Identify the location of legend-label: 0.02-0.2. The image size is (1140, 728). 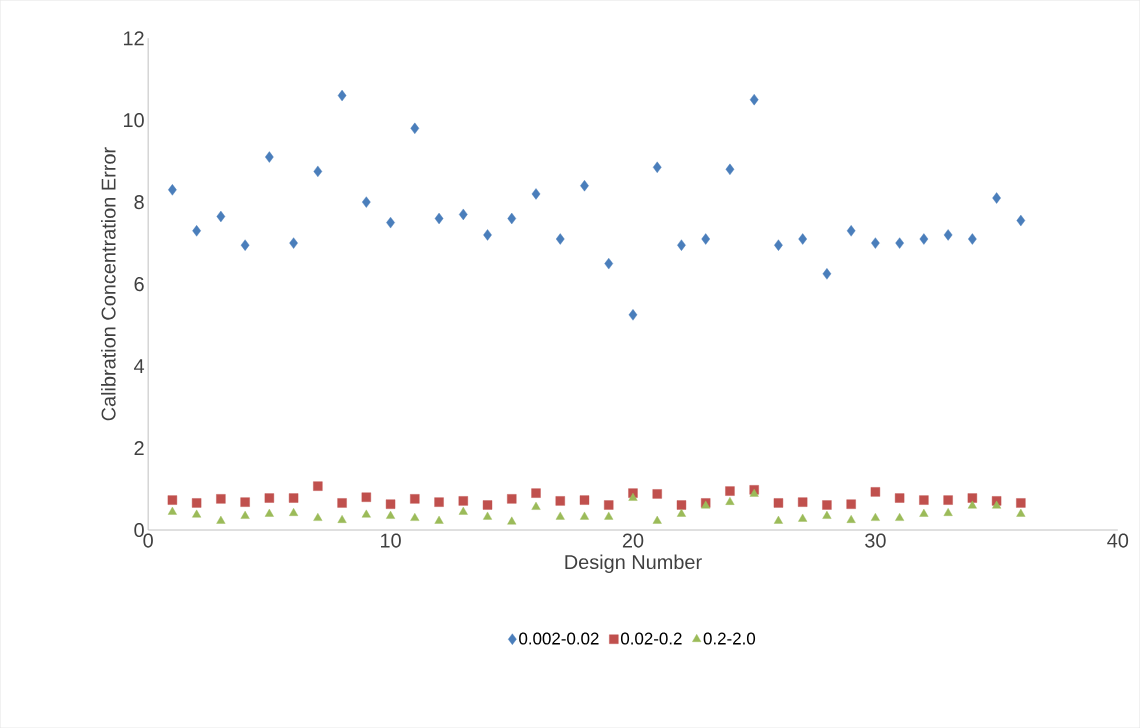
(651, 638).